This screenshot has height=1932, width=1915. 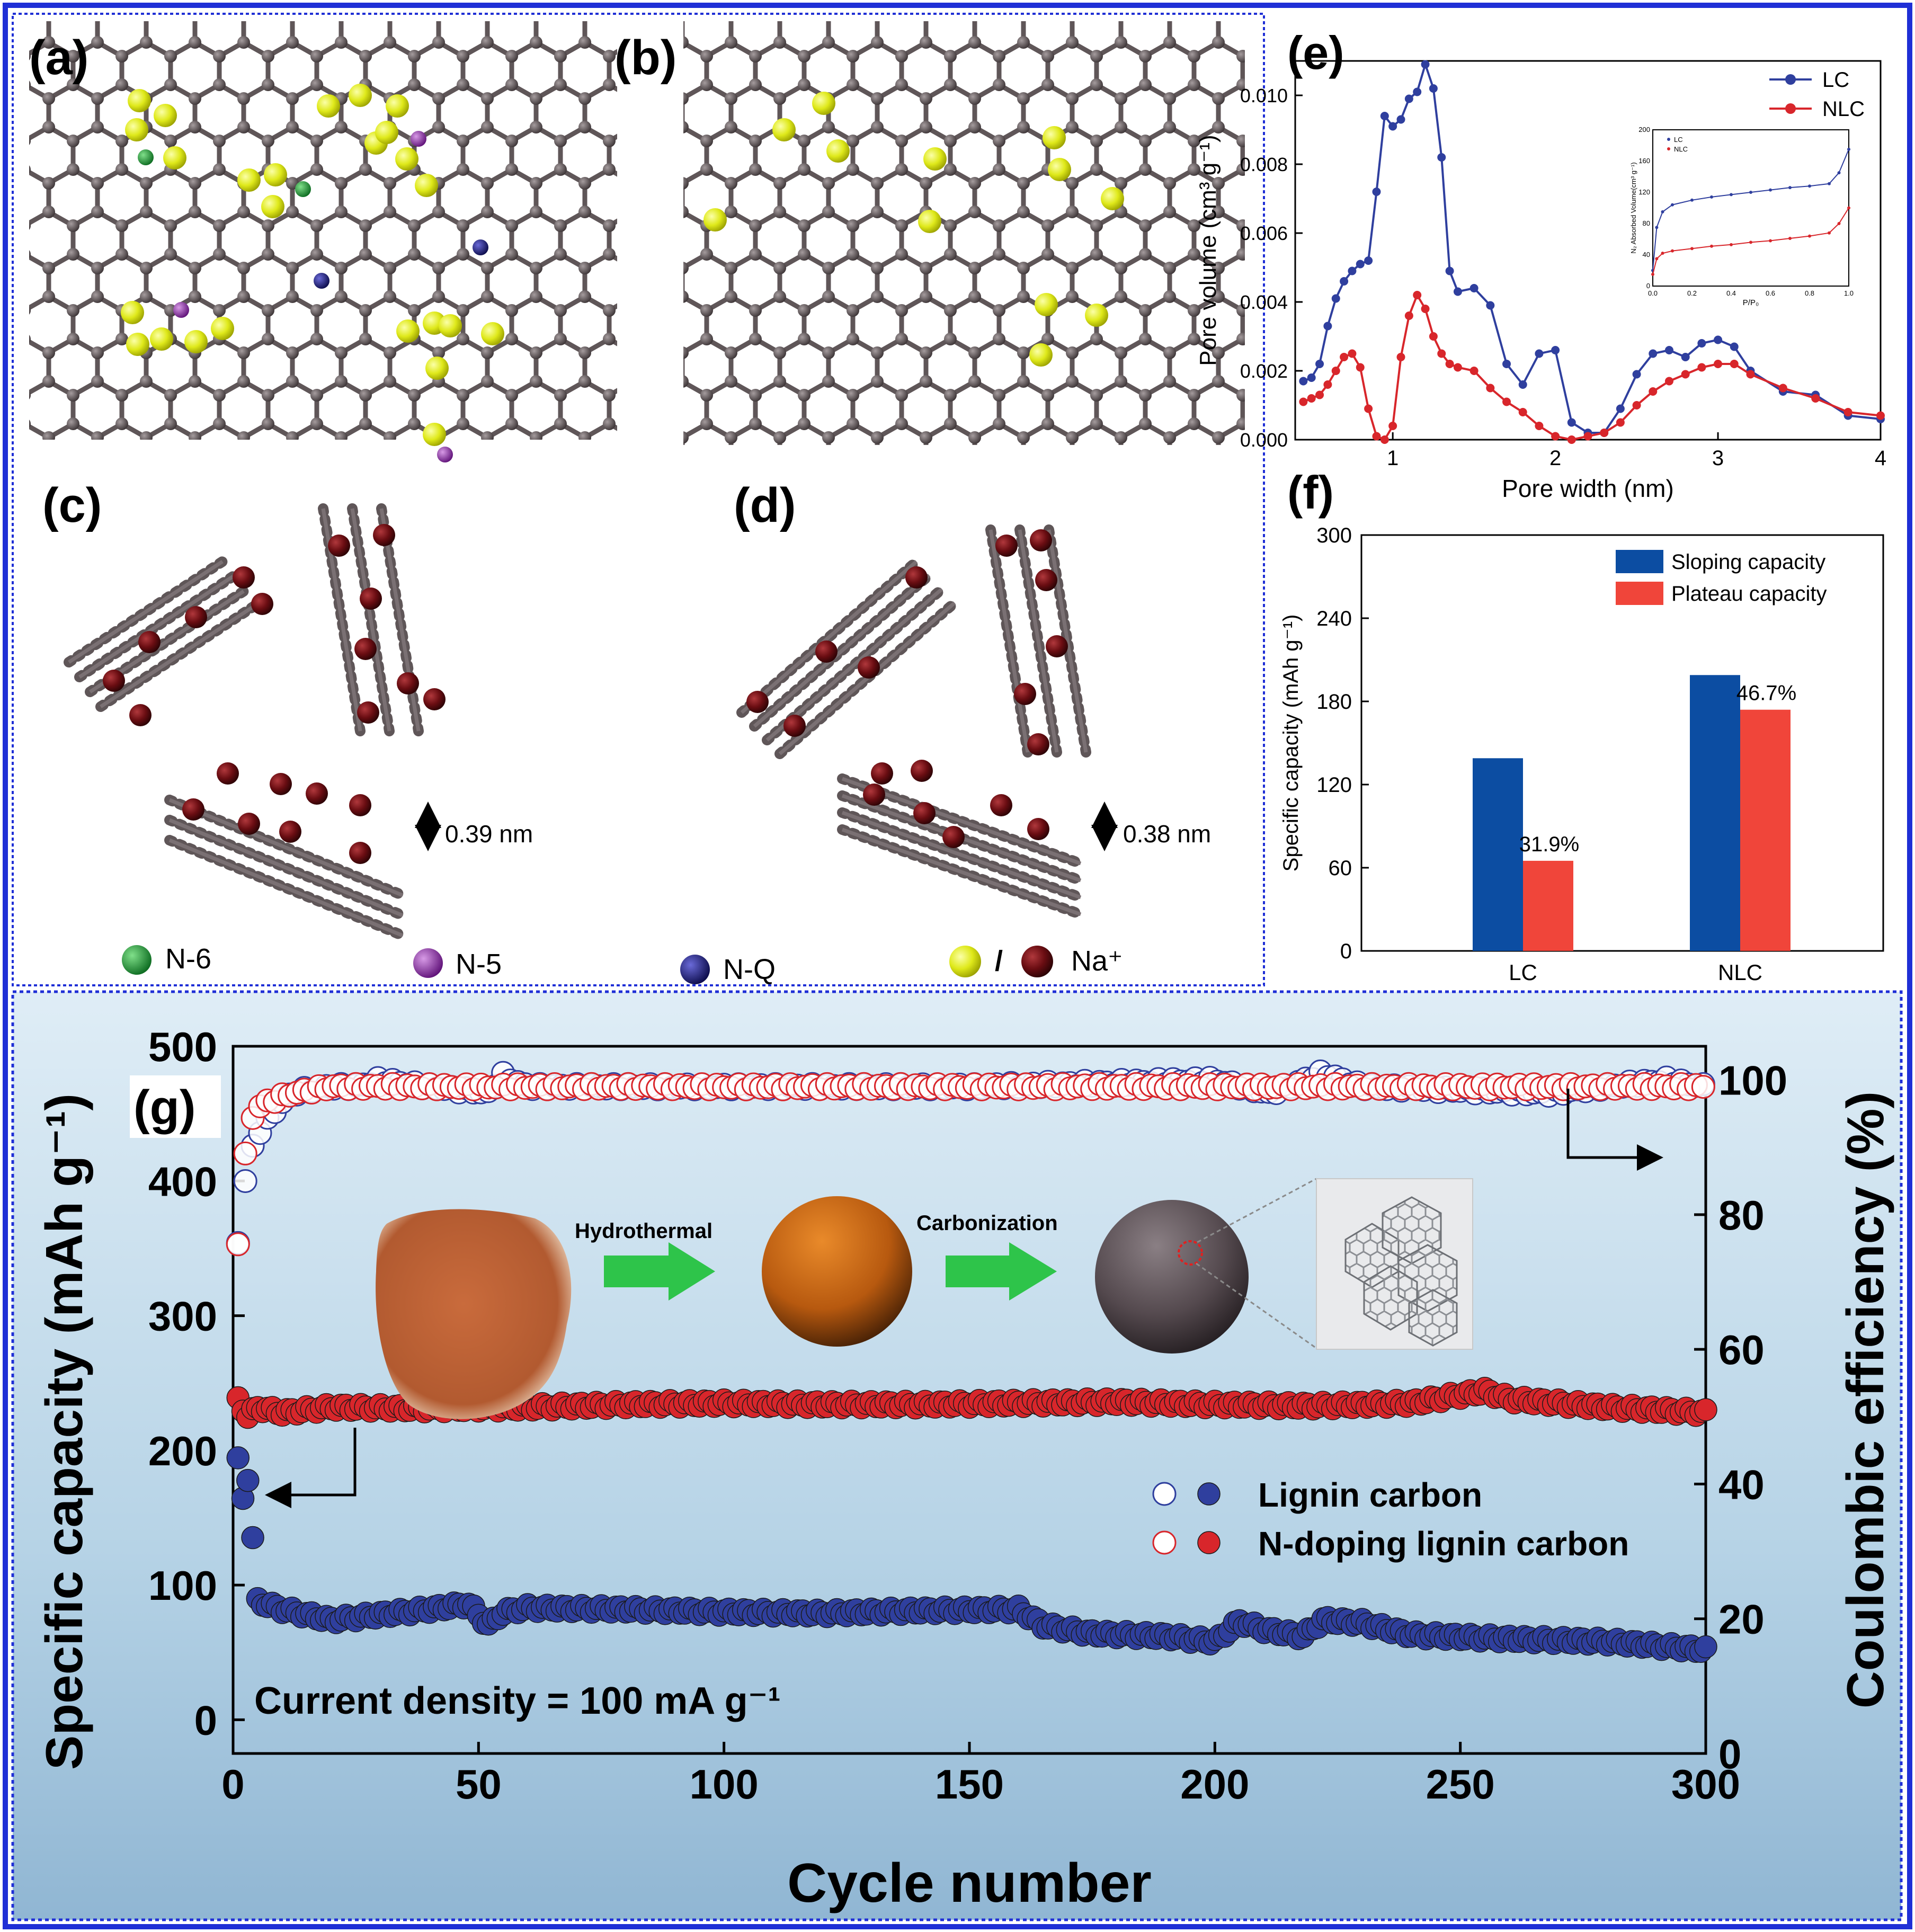 I want to click on inset-x-tick-label: 0.2, so click(x=1692, y=293).